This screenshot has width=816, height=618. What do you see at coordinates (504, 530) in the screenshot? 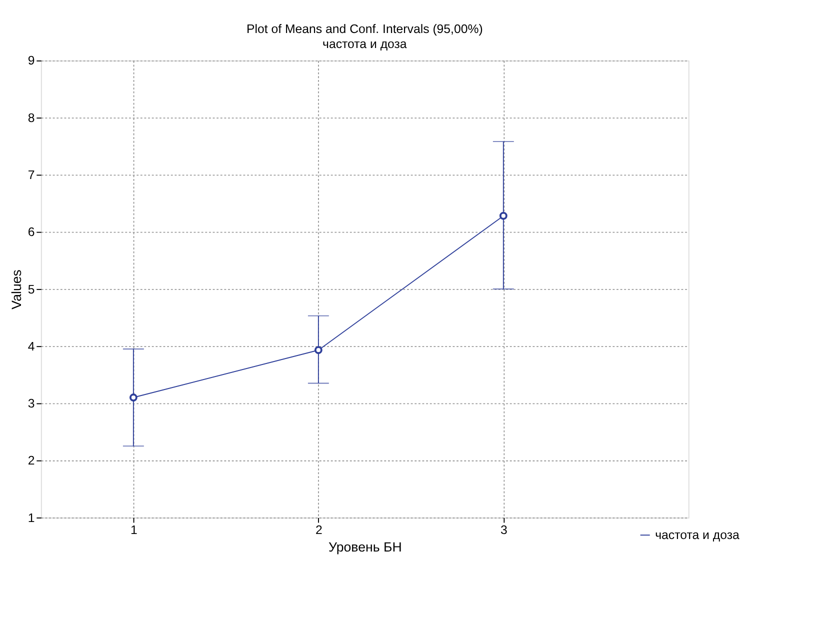
I see `x-tick-label: 3` at bounding box center [504, 530].